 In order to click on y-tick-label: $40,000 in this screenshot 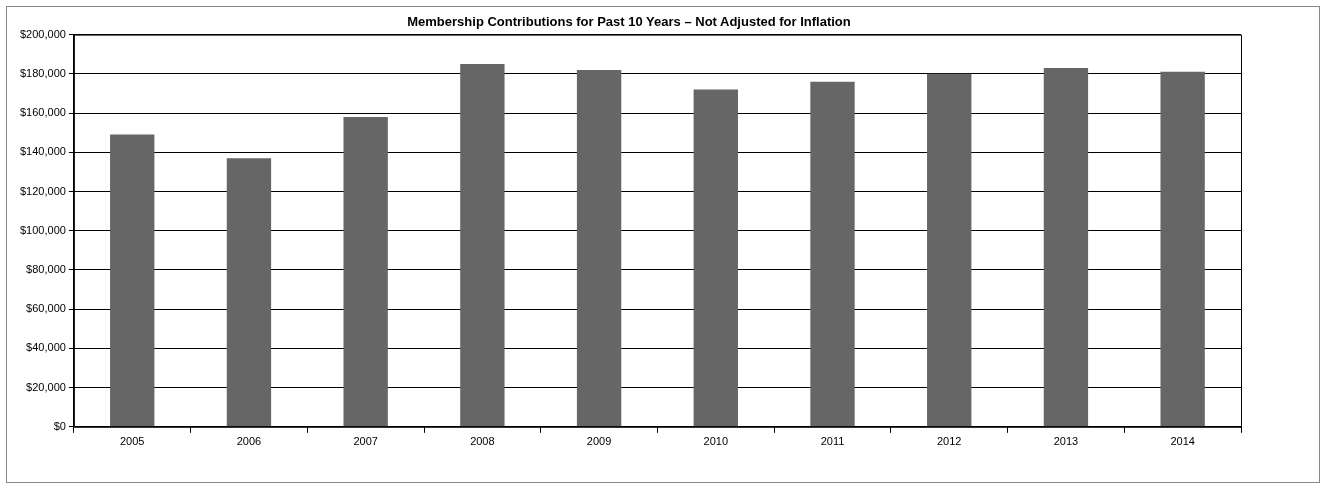, I will do `click(46, 347)`.